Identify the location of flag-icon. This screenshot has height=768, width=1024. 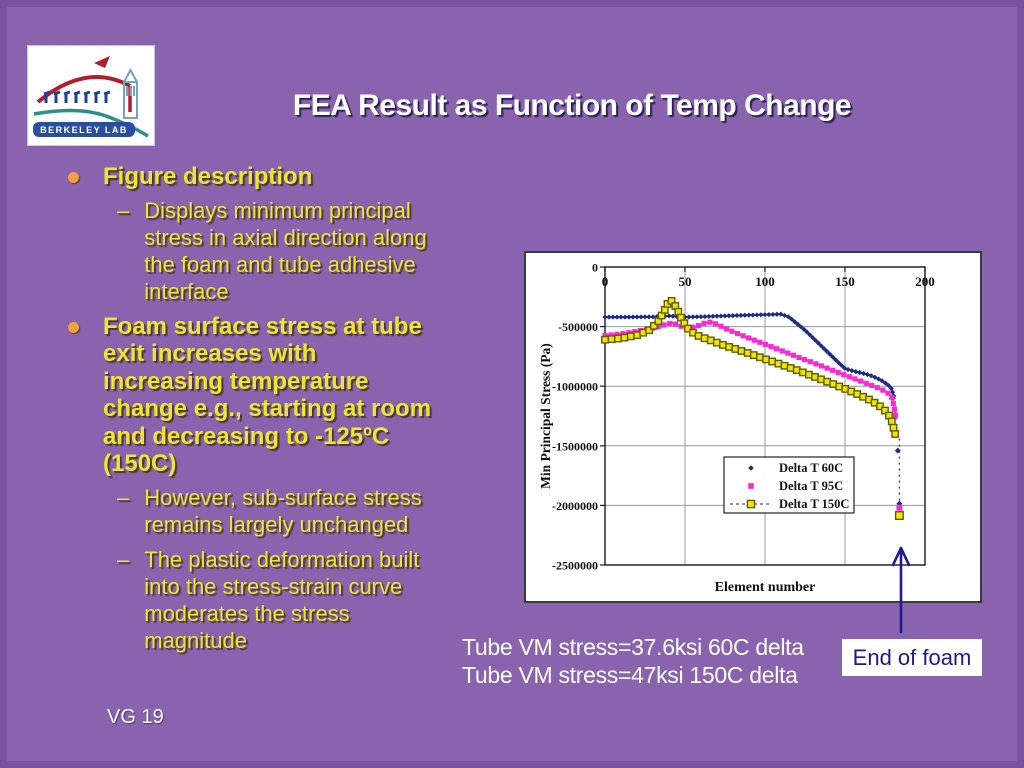
(102, 62).